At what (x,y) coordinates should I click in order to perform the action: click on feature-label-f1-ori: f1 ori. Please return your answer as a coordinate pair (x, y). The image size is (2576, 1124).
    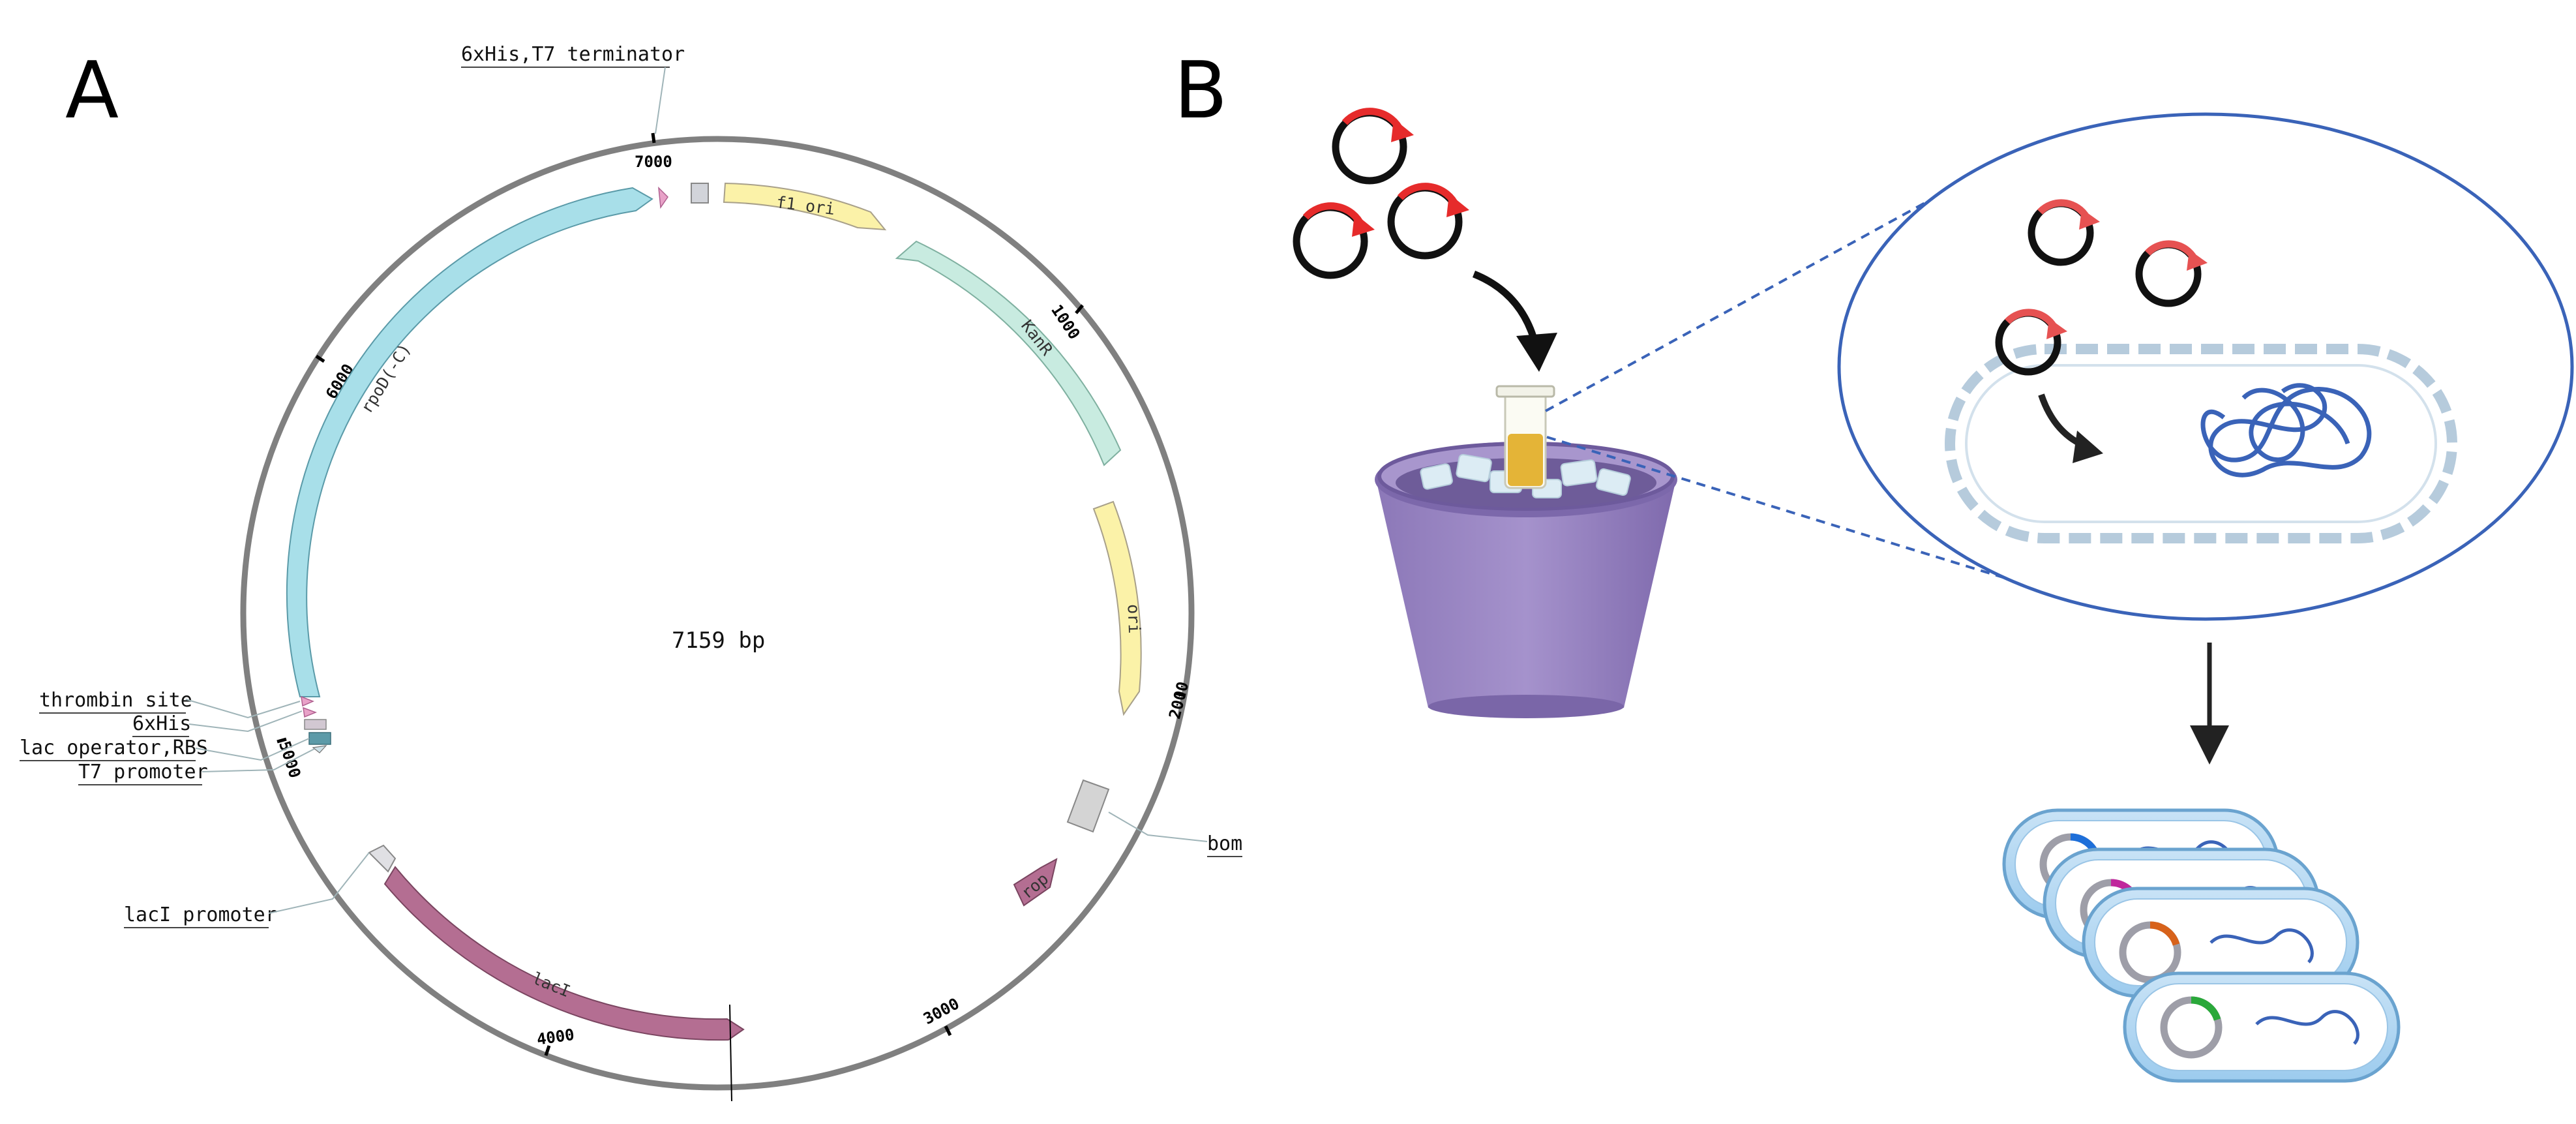
    Looking at the image, I should click on (805, 205).